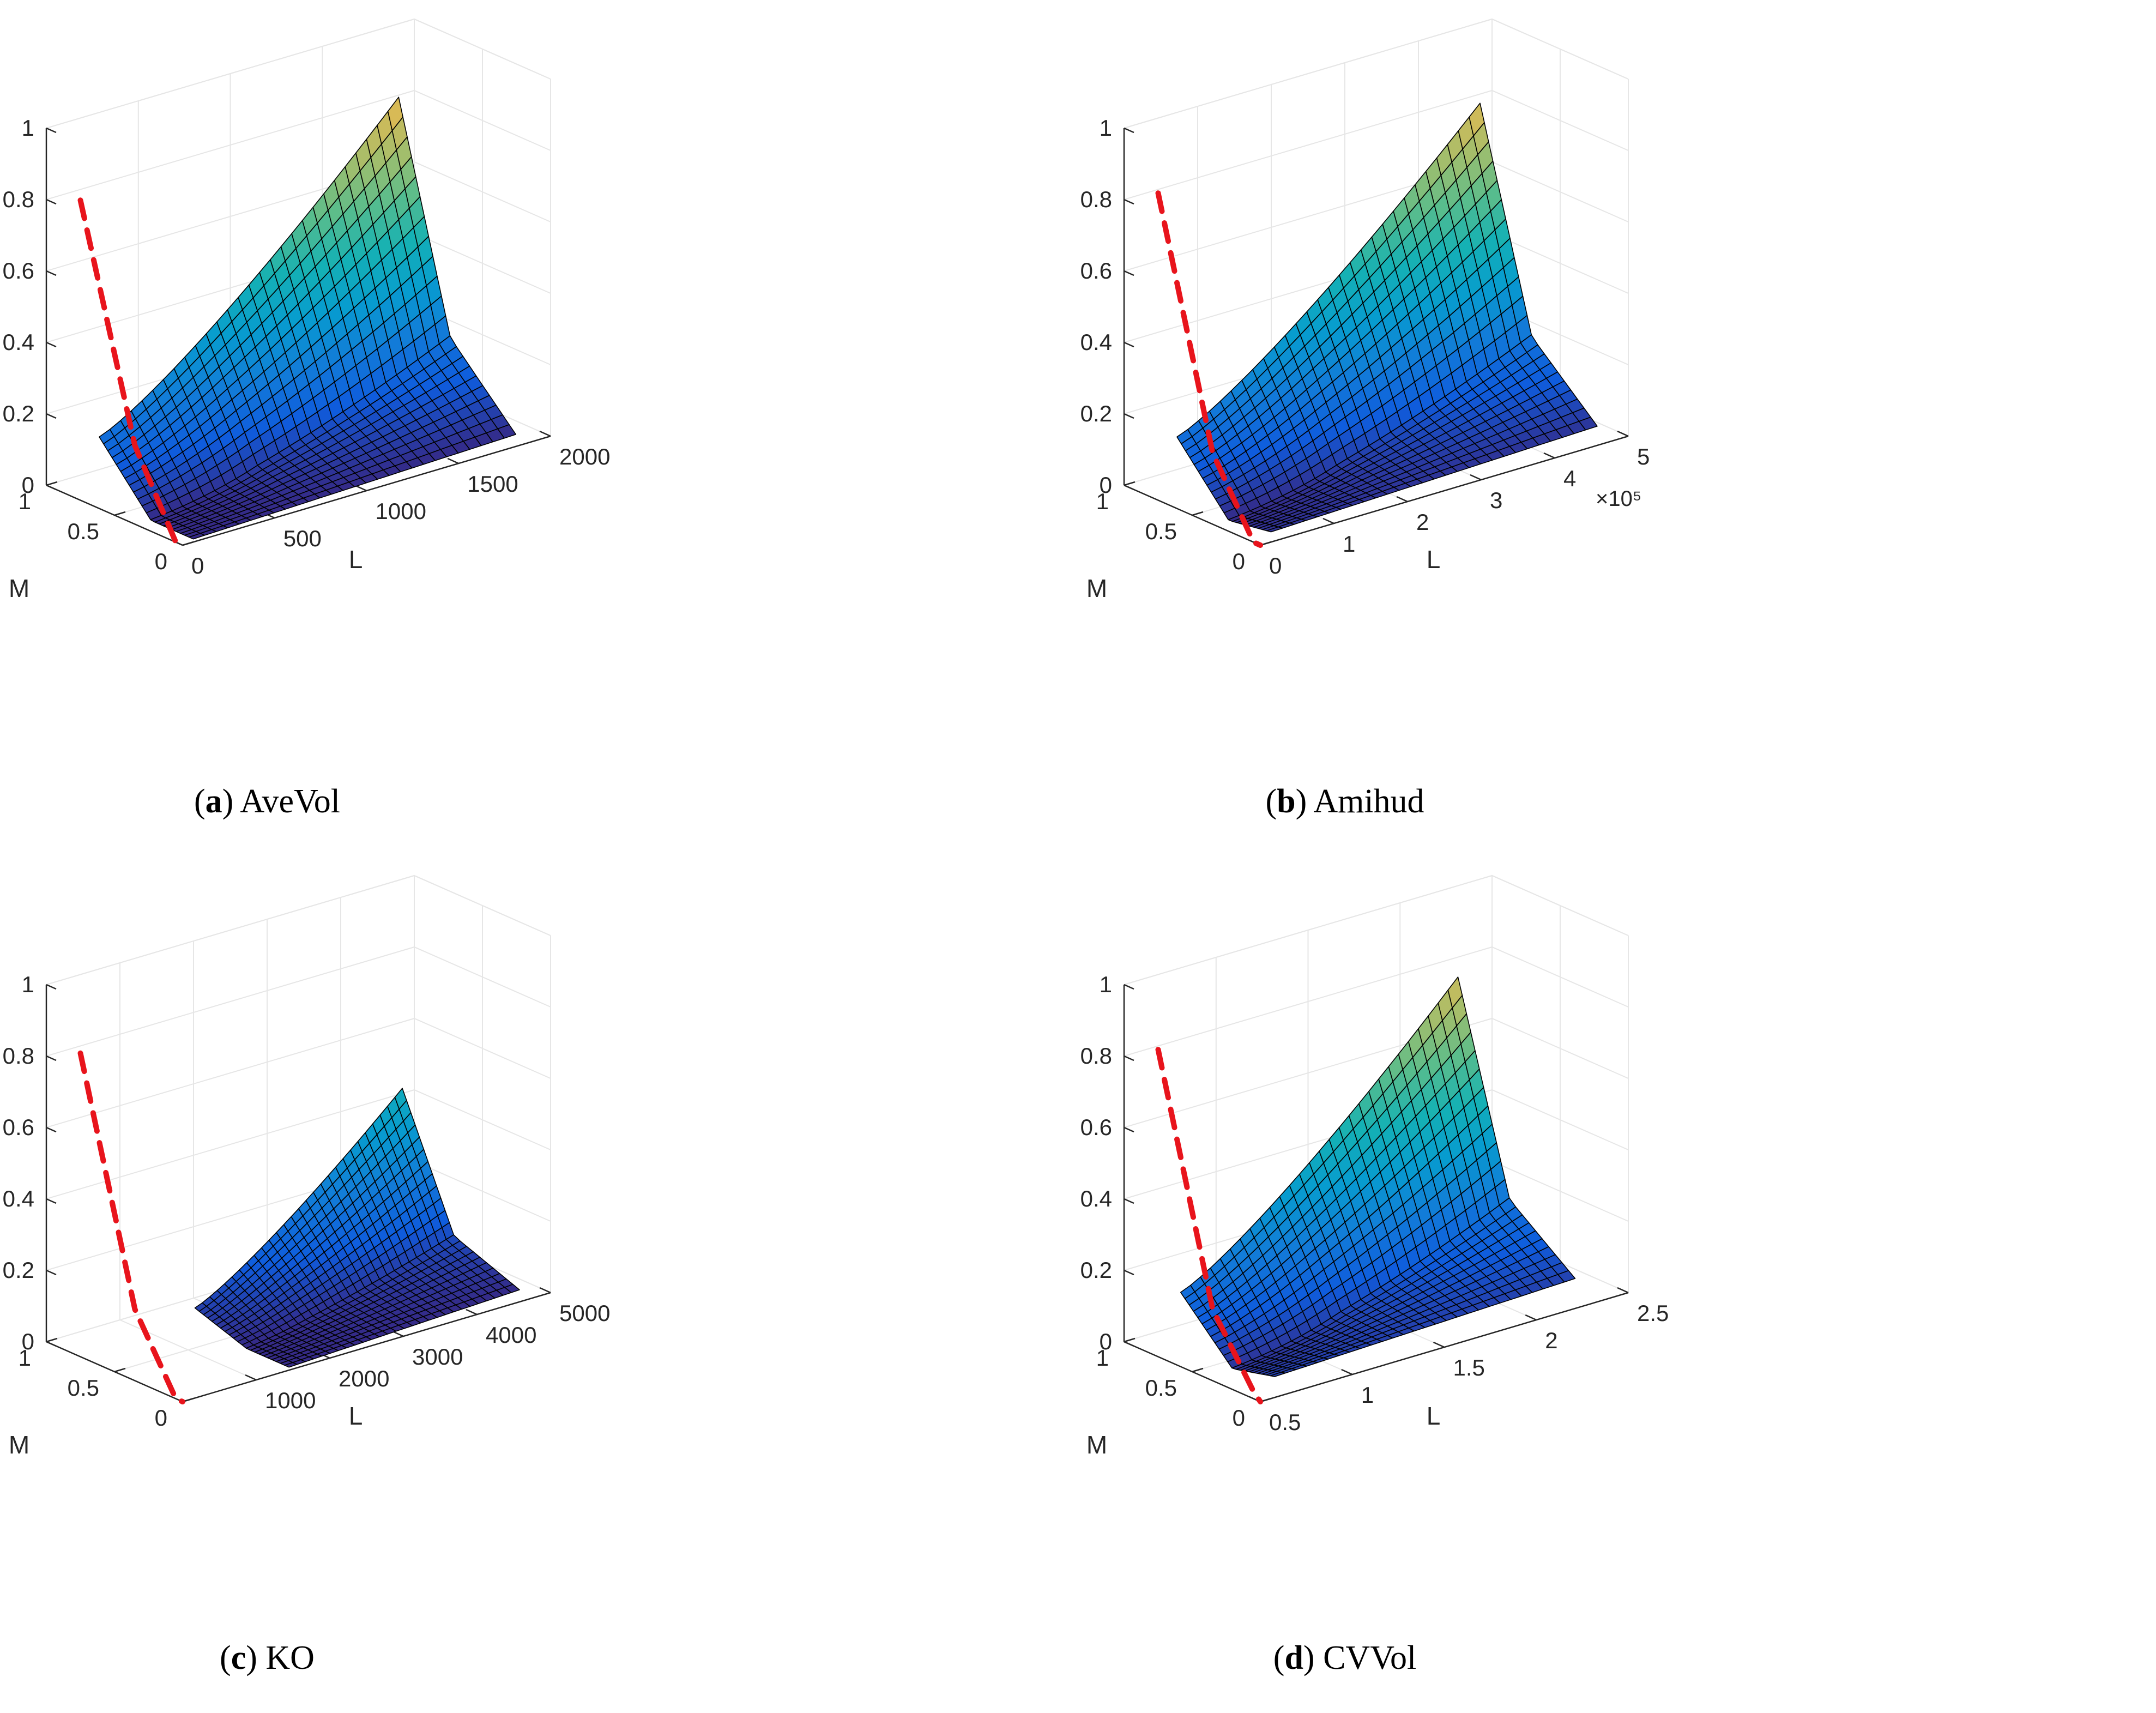 The height and width of the screenshot is (1713, 2156). What do you see at coordinates (1285, 1422) in the screenshot?
I see `panel-d-l-tick-label-0: 0.5` at bounding box center [1285, 1422].